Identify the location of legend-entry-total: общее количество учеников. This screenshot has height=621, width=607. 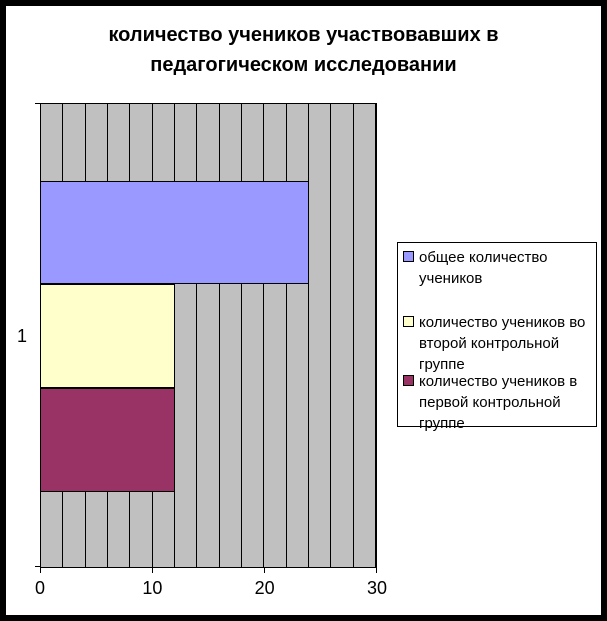
(498, 268).